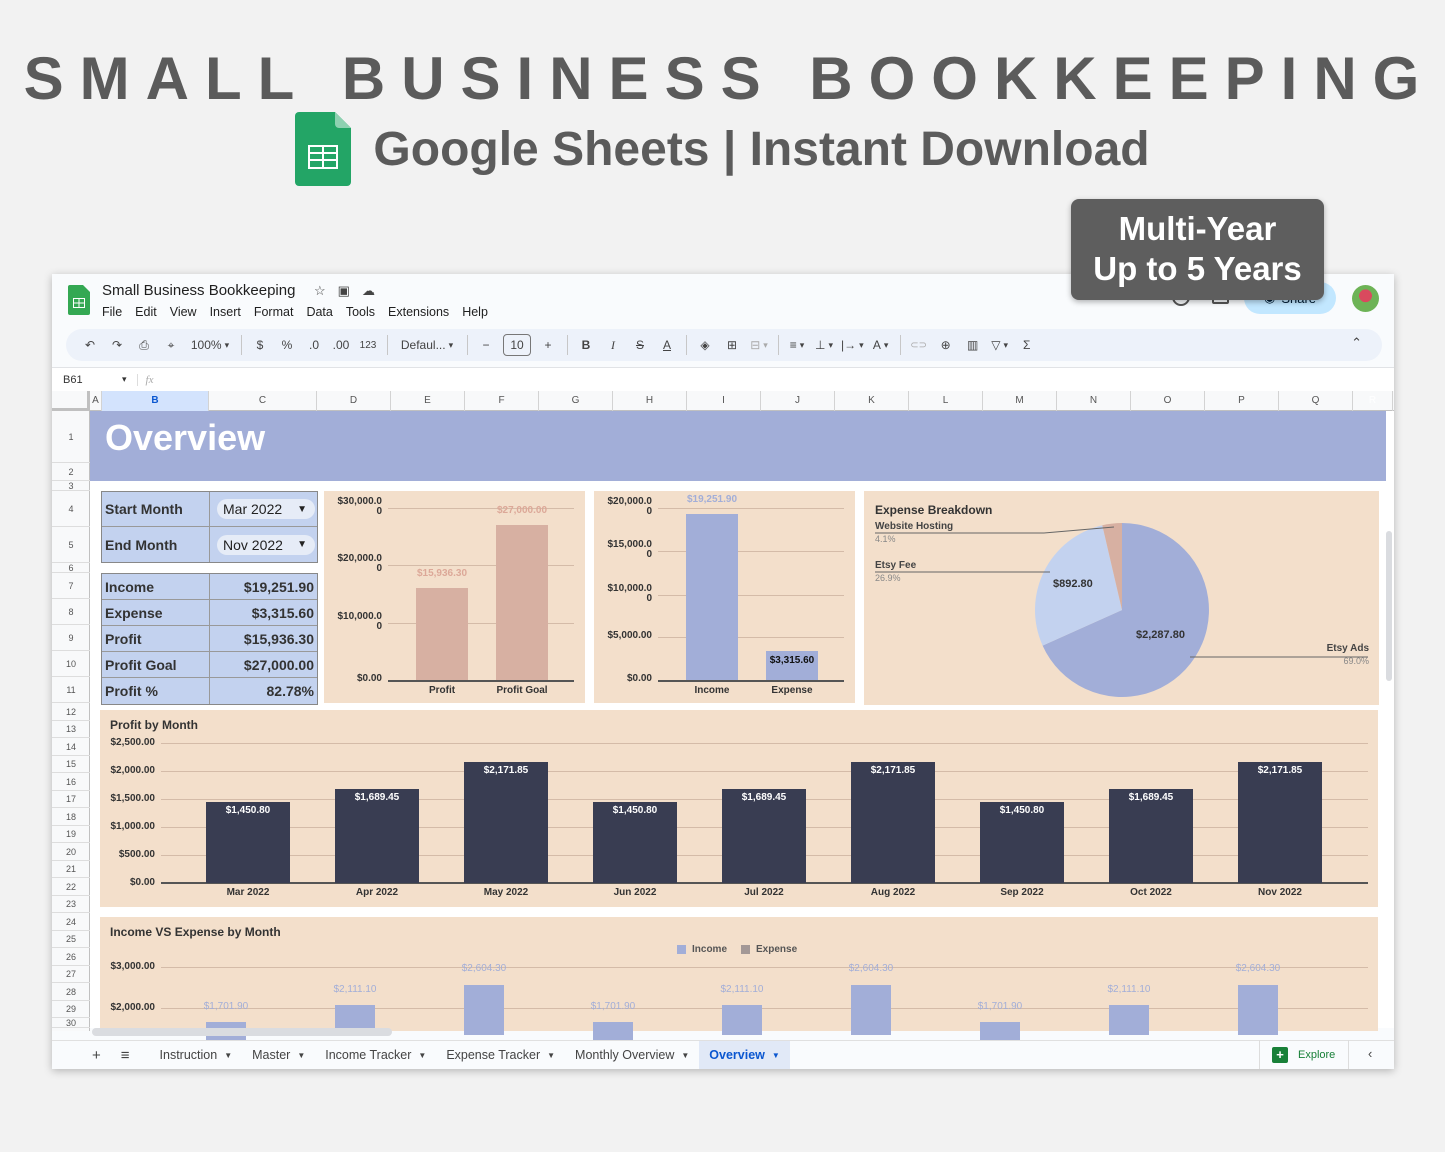 The height and width of the screenshot is (1152, 1445). Describe the element at coordinates (144, 344) in the screenshot. I see `print-icon: ⎙` at that location.